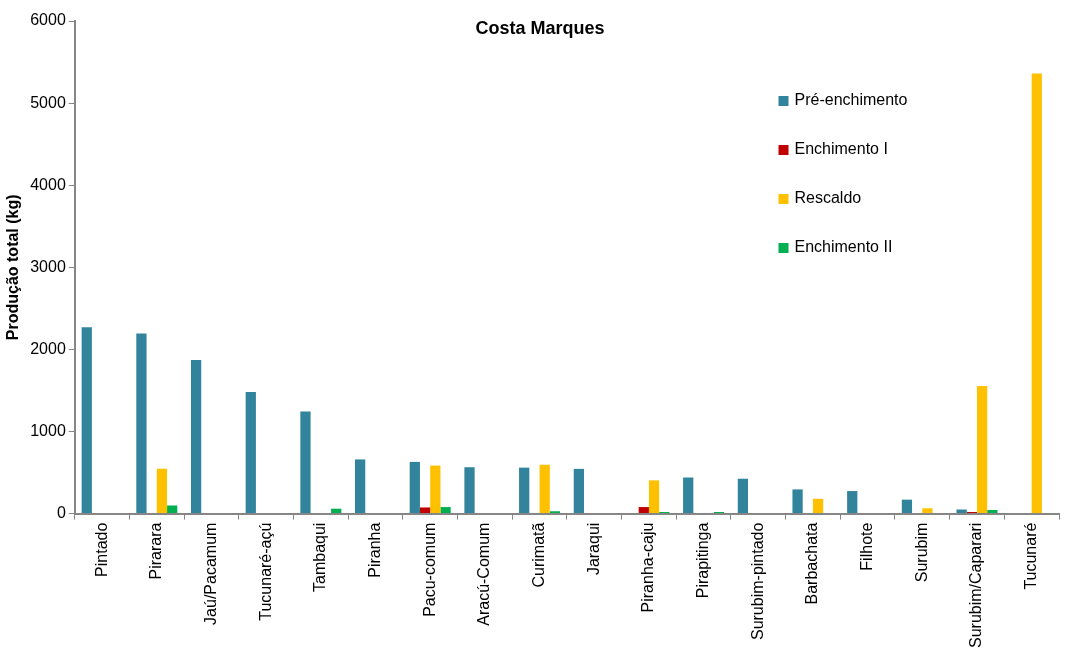 This screenshot has width=1067, height=651. I want to click on x-tick-label: Tambaqui, so click(320, 557).